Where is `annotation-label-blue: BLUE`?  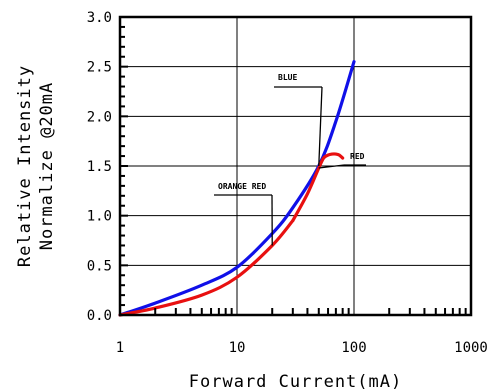 annotation-label-blue: BLUE is located at coordinates (287, 77).